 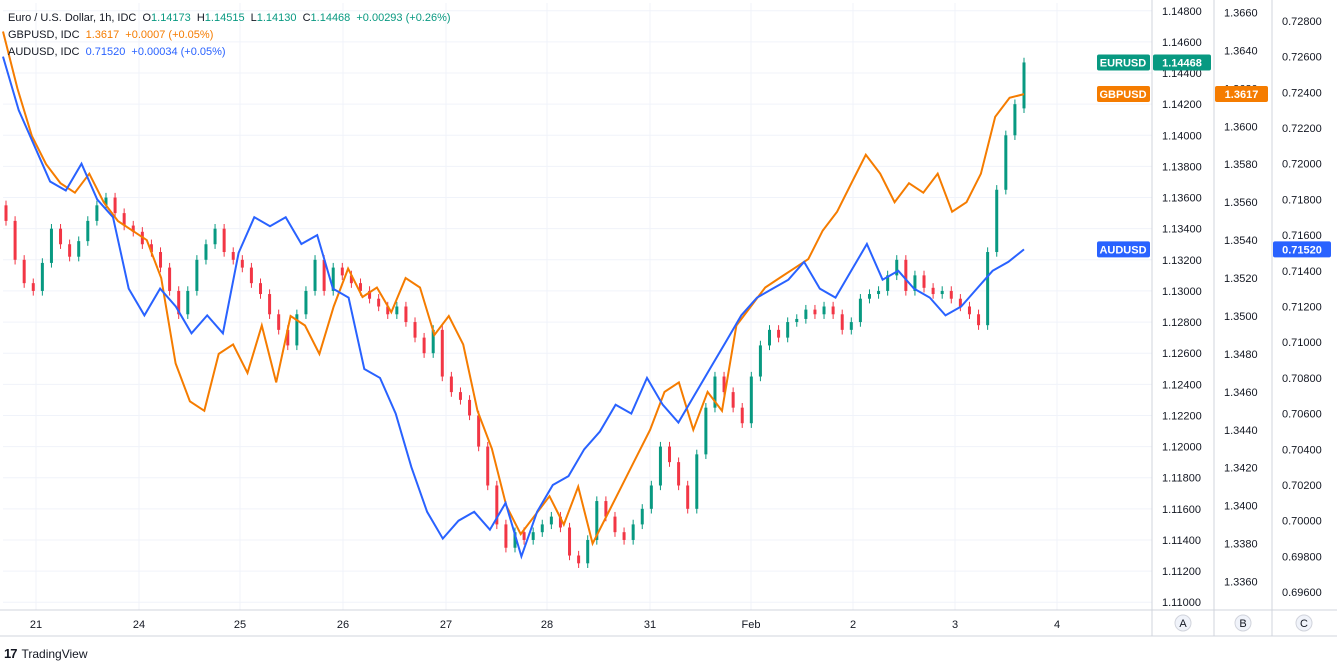 I want to click on axis-button-label: A, so click(x=1183, y=624).